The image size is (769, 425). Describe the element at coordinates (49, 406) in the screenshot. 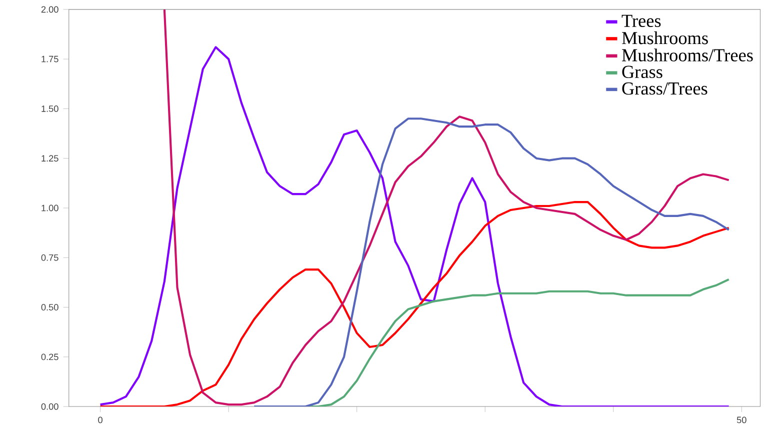

I see `y-tick-label: 0.00` at that location.